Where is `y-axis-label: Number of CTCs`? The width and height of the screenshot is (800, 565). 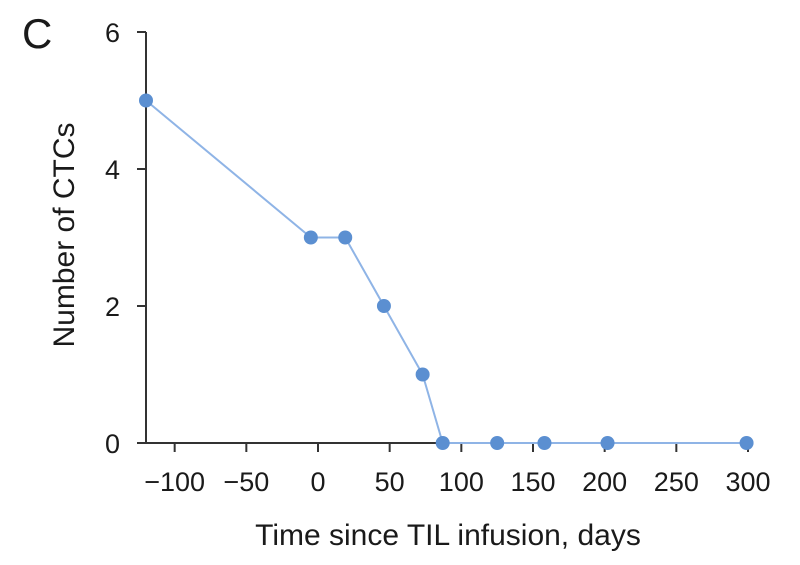 y-axis-label: Number of CTCs is located at coordinates (64, 234).